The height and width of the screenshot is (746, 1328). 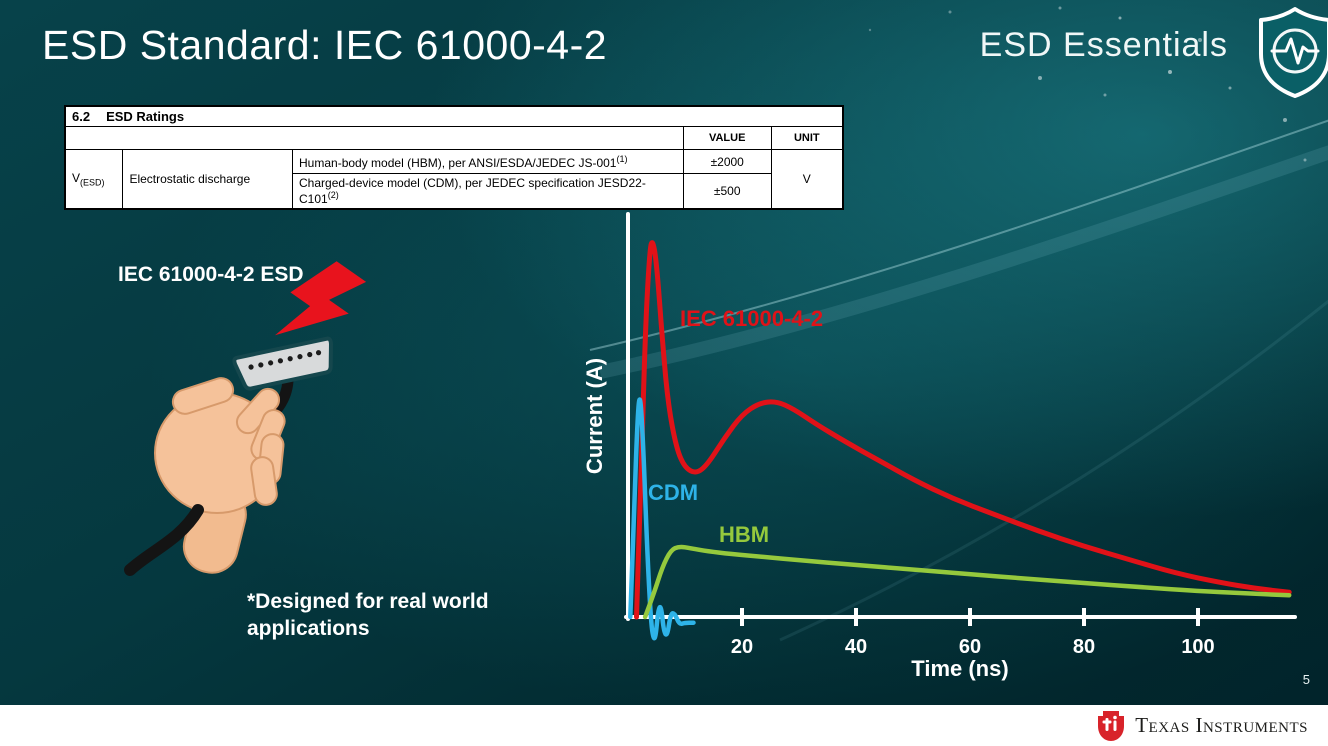 I want to click on table-section-number: 6.2, so click(x=81, y=116).